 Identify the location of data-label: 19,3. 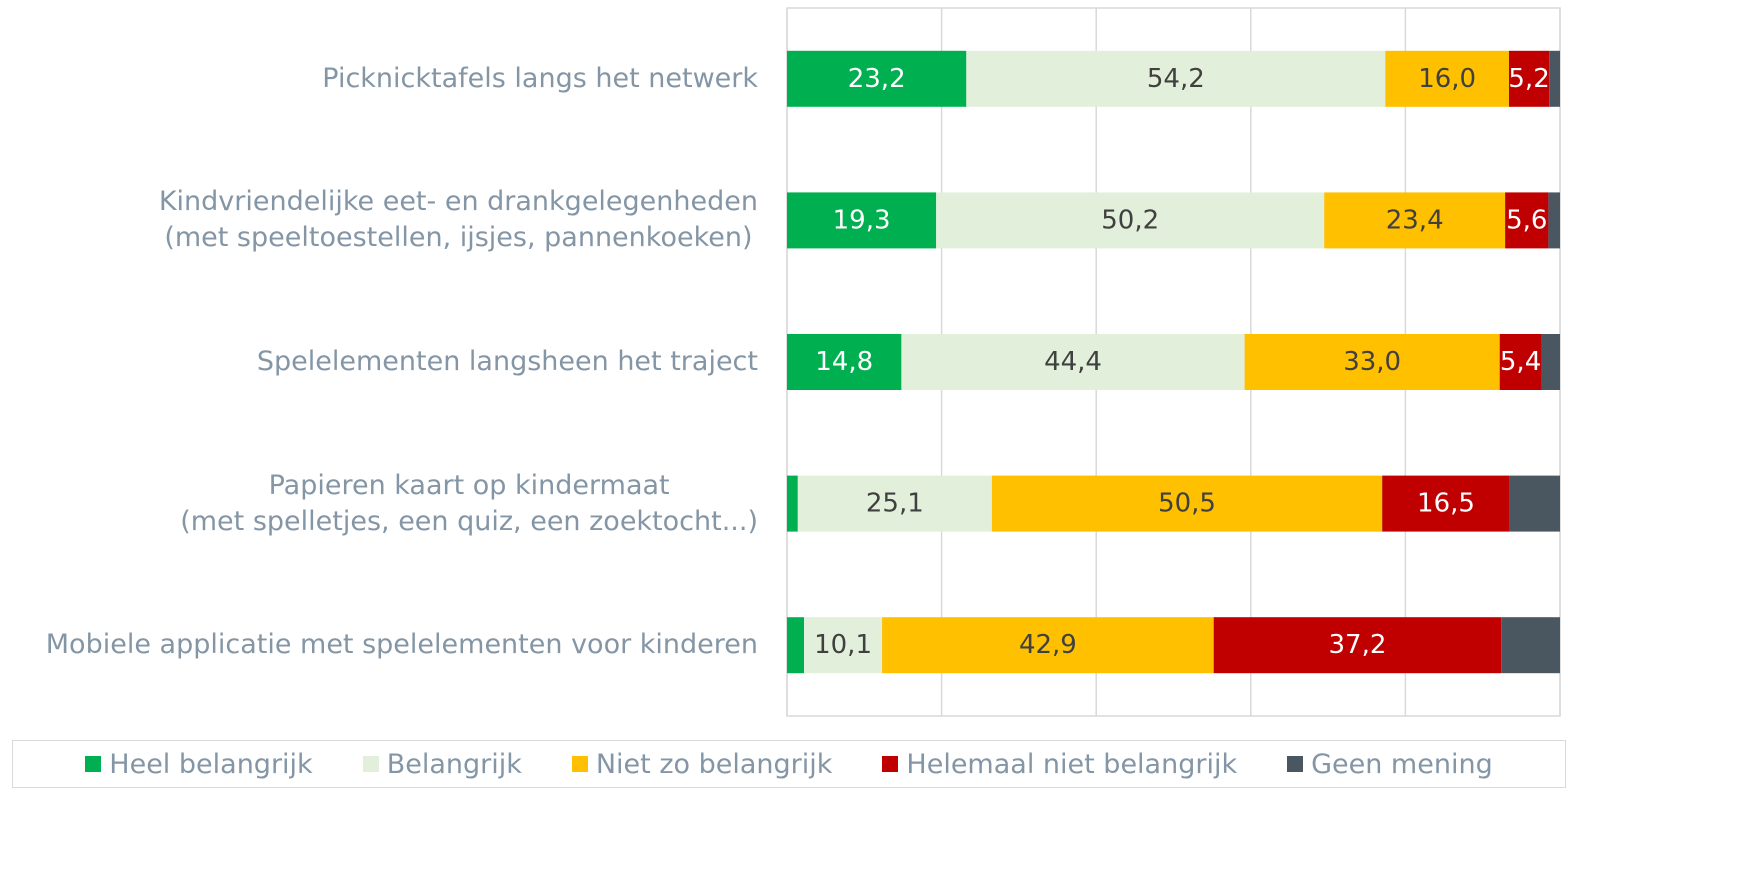
(862, 220).